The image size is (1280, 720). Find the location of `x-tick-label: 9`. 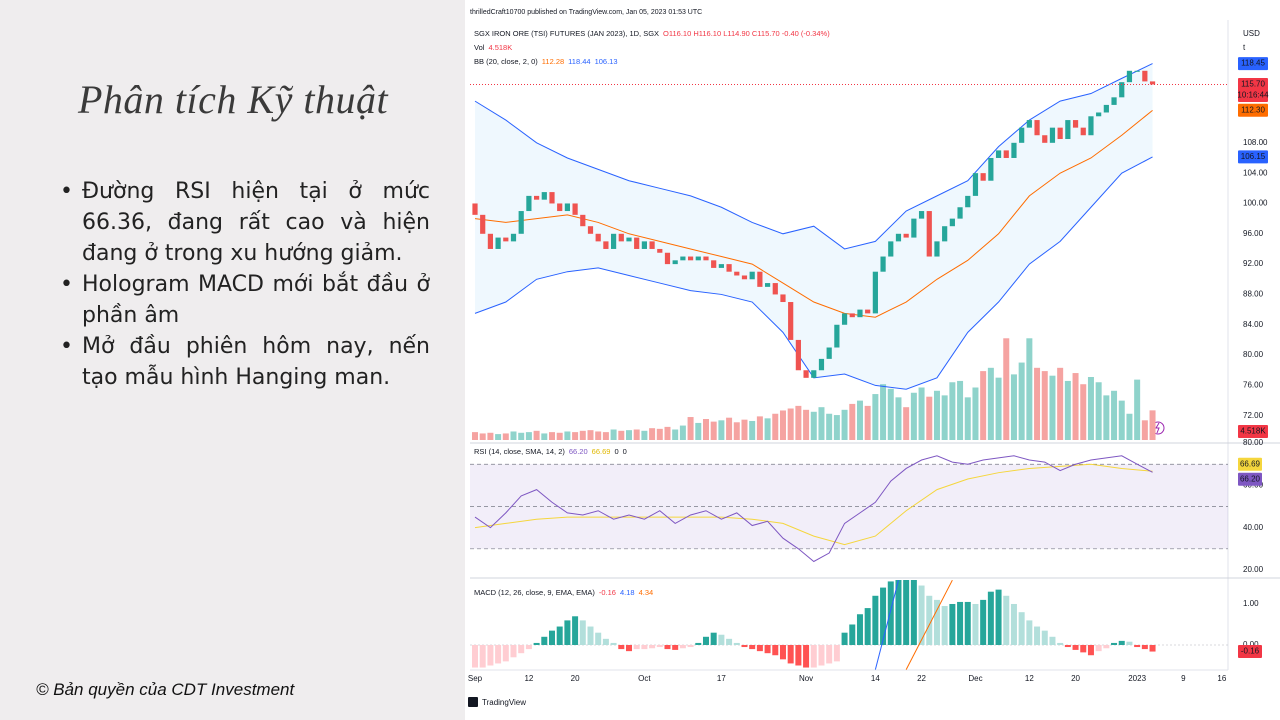

x-tick-label: 9 is located at coordinates (1183, 678).